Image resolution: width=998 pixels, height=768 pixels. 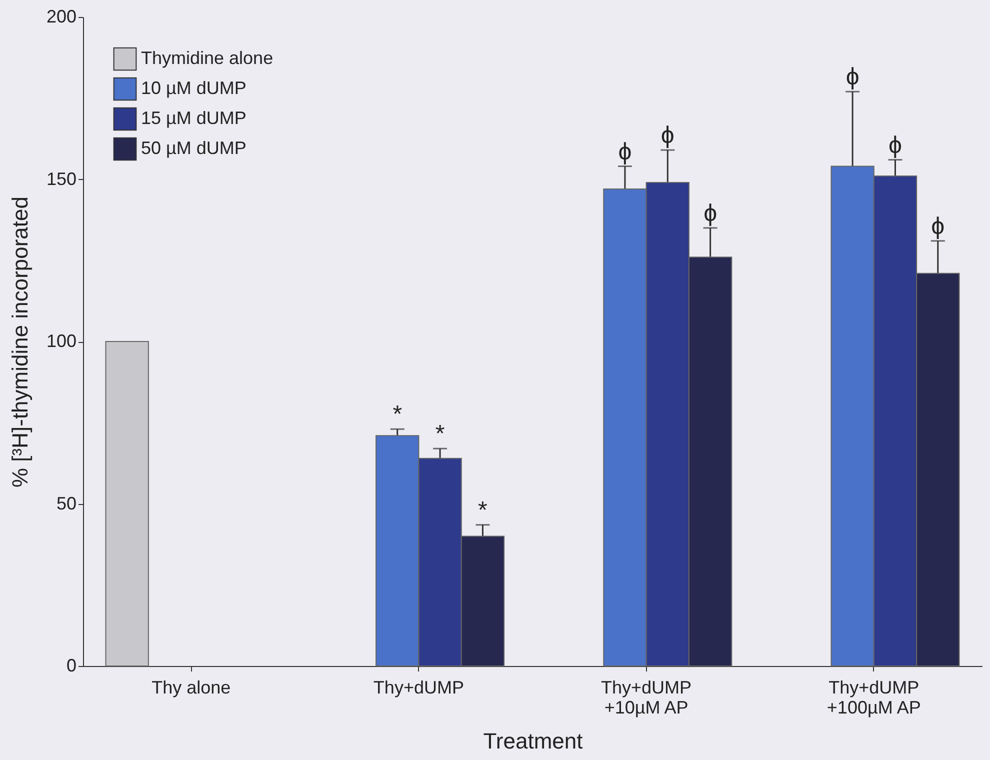 I want to click on x-axis-title: Treatment, so click(x=533, y=741).